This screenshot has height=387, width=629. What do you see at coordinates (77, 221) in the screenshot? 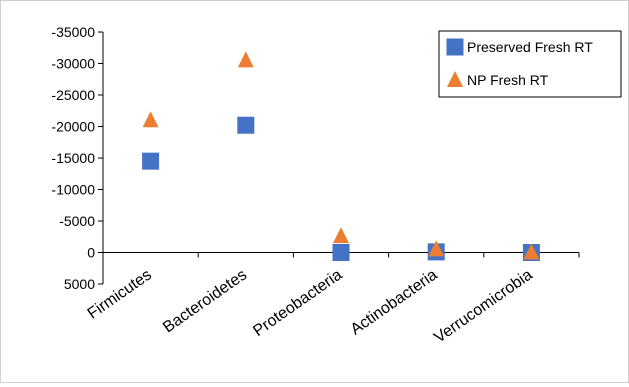
I see `y-tick-label: -5000` at bounding box center [77, 221].